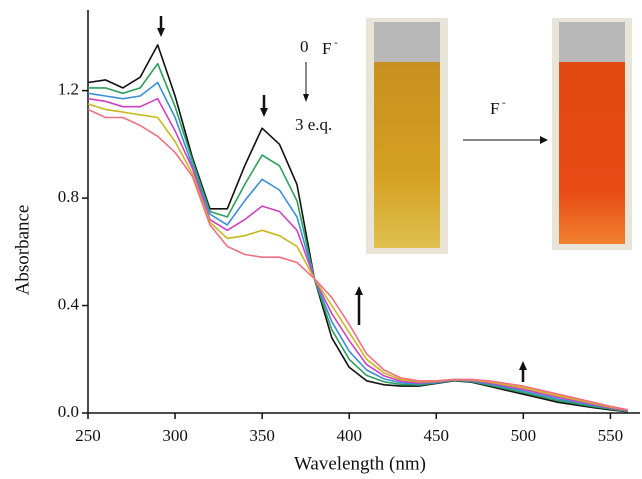 The image size is (642, 479). What do you see at coordinates (68, 411) in the screenshot?
I see `y-tick-label: 0.0` at bounding box center [68, 411].